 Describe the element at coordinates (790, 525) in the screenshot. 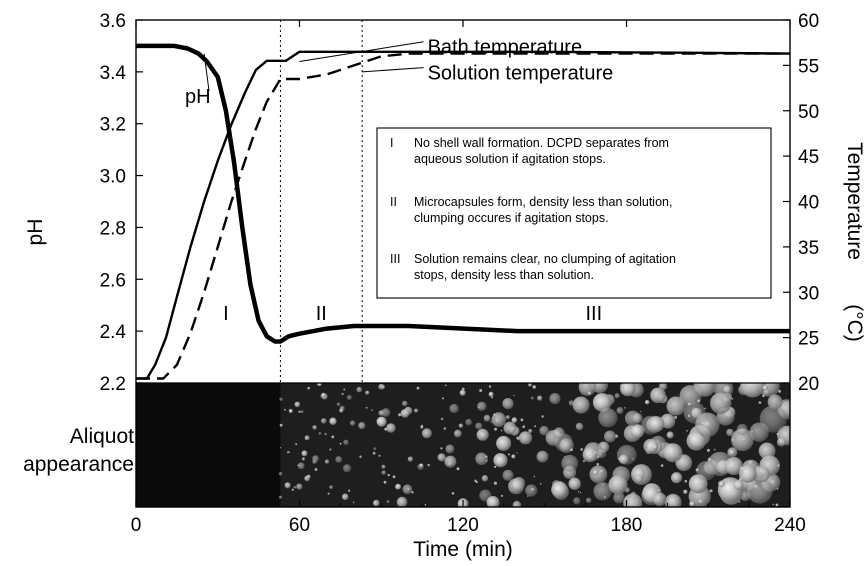

I see `x-tick-label: 240` at that location.